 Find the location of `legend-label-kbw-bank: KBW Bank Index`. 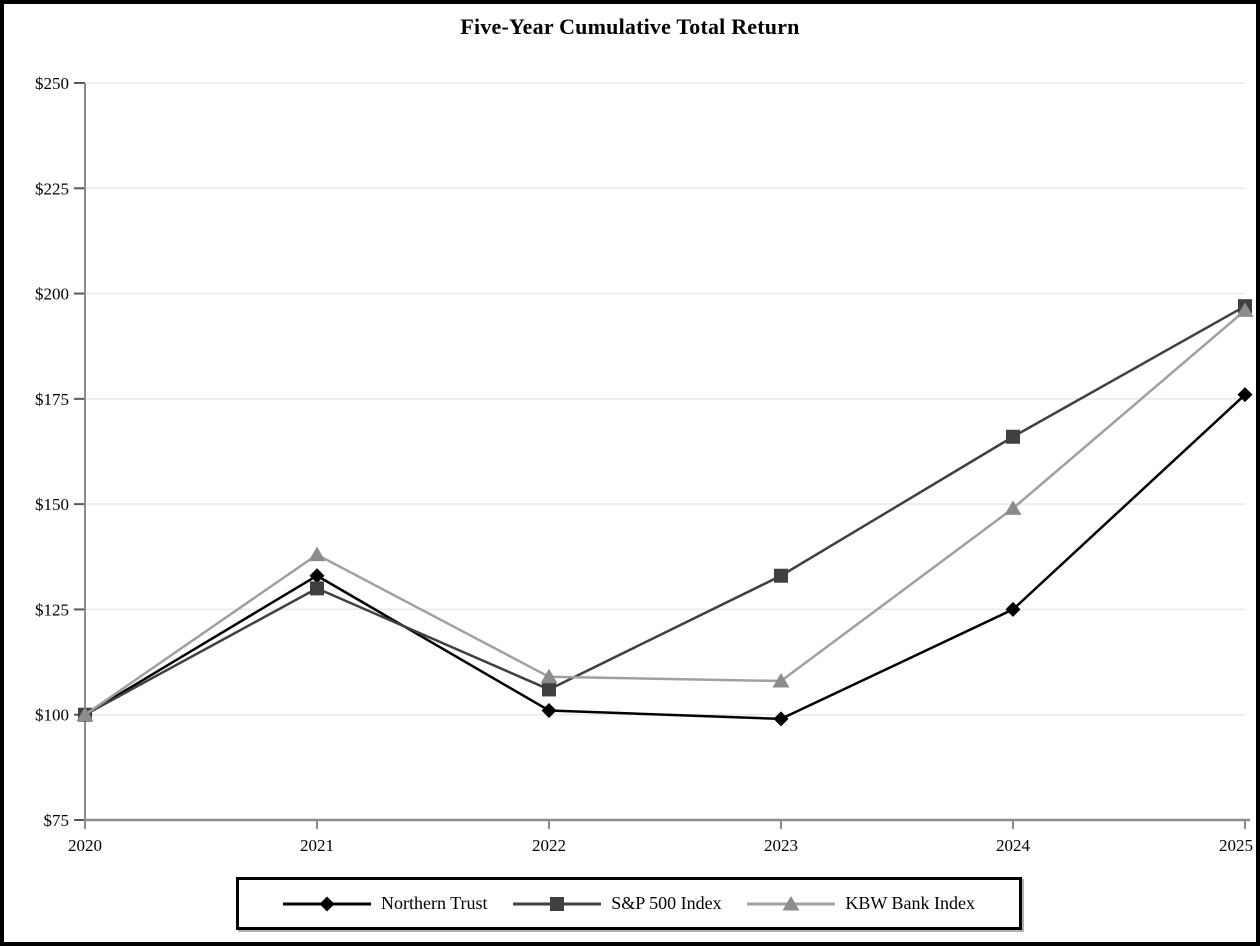

legend-label-kbw-bank: KBW Bank Index is located at coordinates (910, 903).